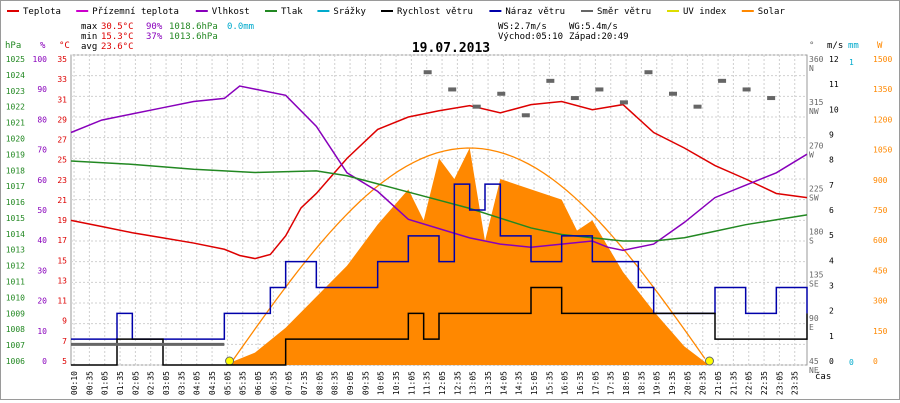  Describe the element at coordinates (814, 361) in the screenshot. I see `deg-tick-7: 45` at that location.